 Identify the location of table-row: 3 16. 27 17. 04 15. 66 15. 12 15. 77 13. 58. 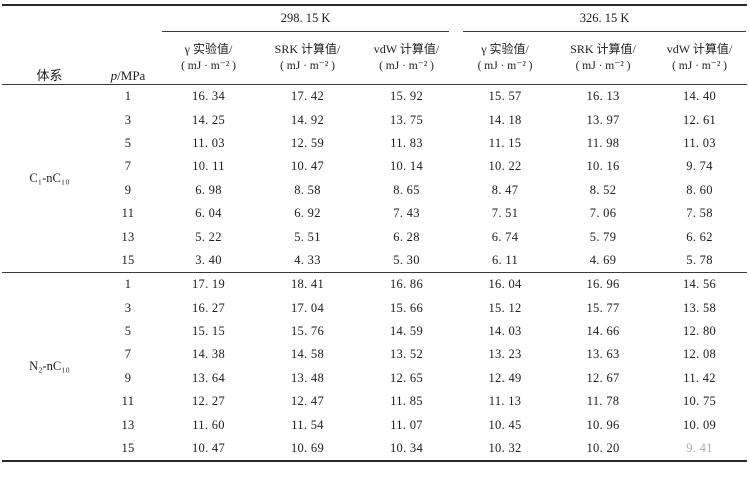
(374, 308).